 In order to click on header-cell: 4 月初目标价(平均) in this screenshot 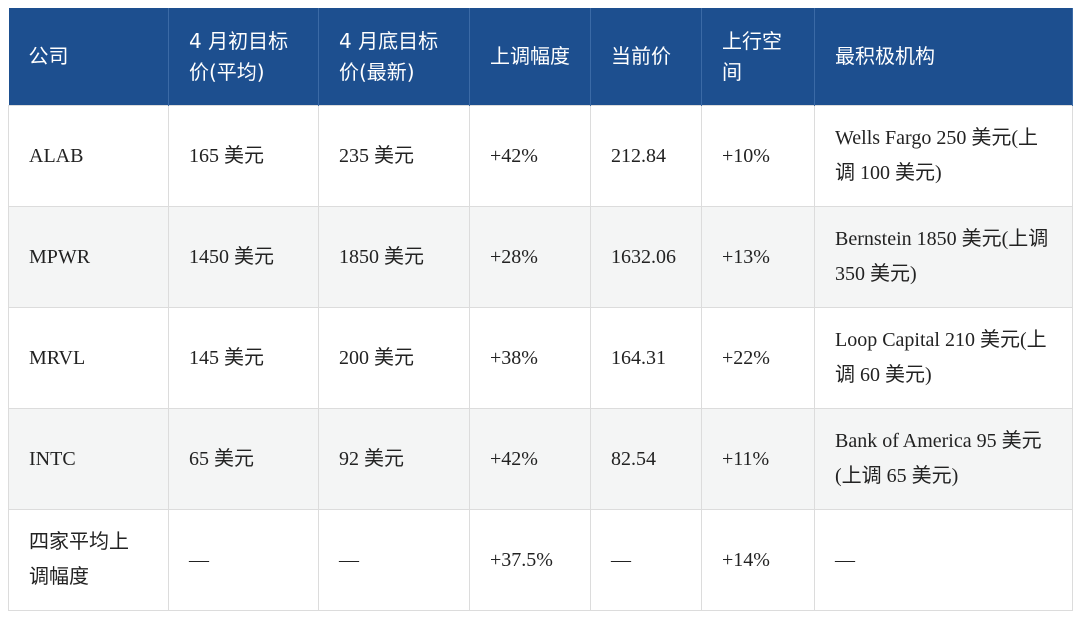, I will do `click(243, 57)`.